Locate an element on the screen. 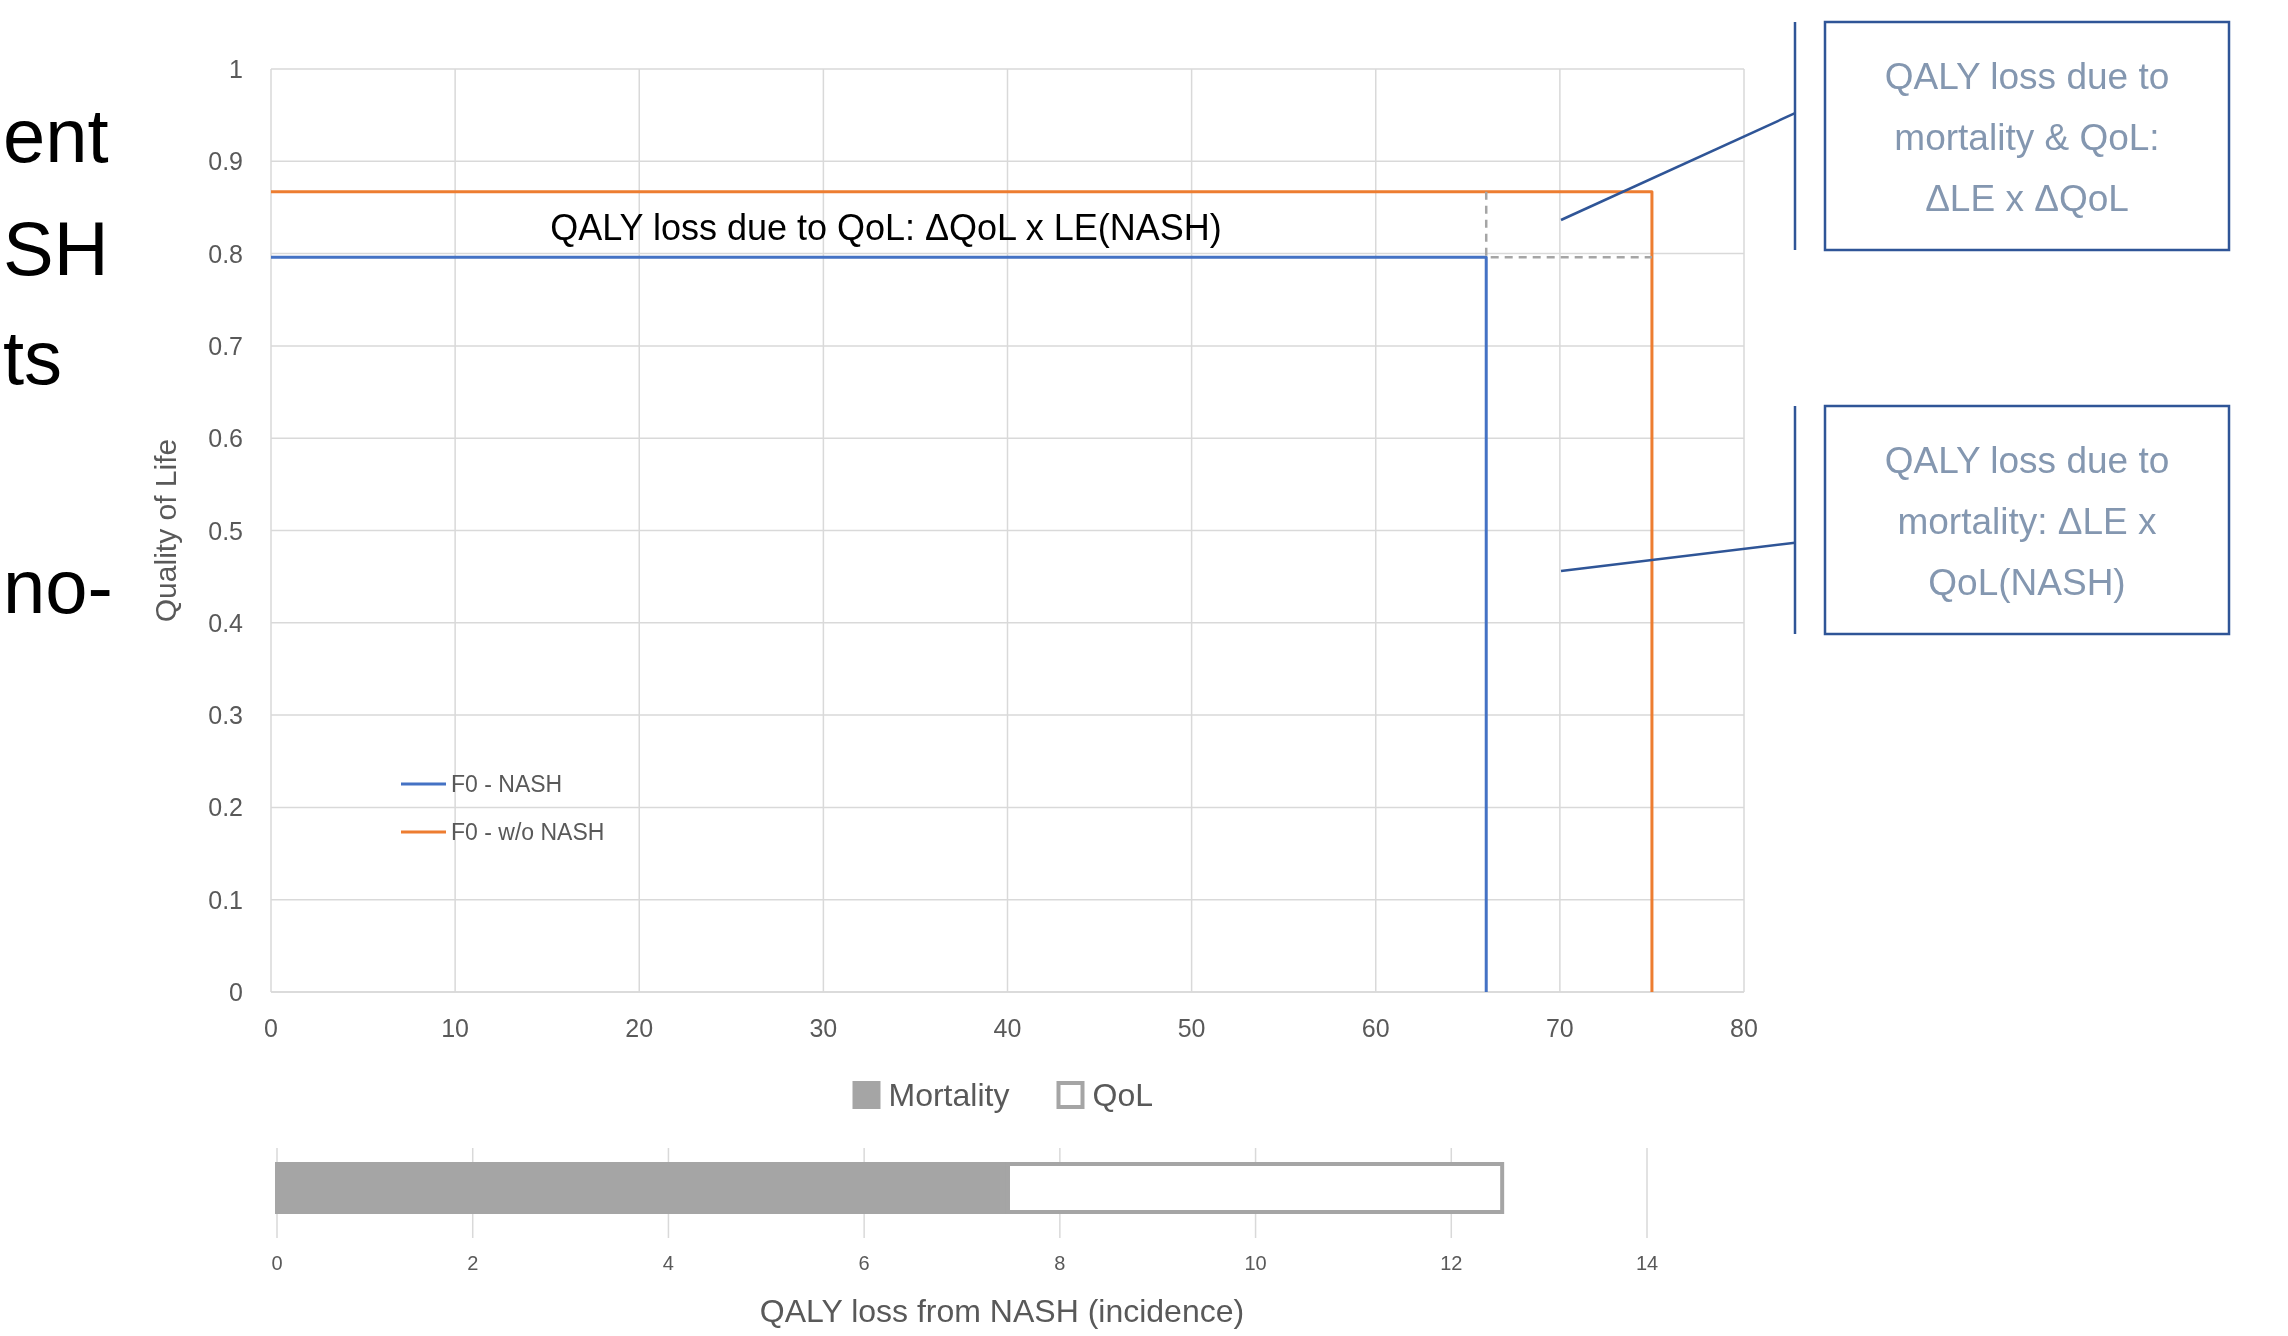 The image size is (2288, 1336). legend-label: F0 - NASH is located at coordinates (507, 784).